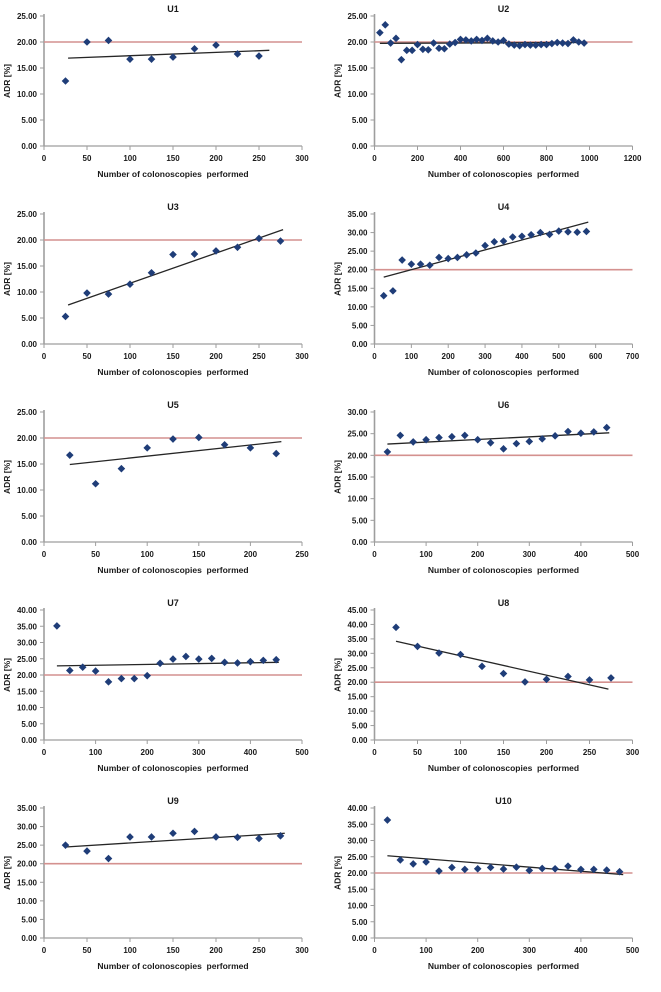  What do you see at coordinates (27, 864) in the screenshot?
I see `y-axis-tick-label: 20.00` at bounding box center [27, 864].